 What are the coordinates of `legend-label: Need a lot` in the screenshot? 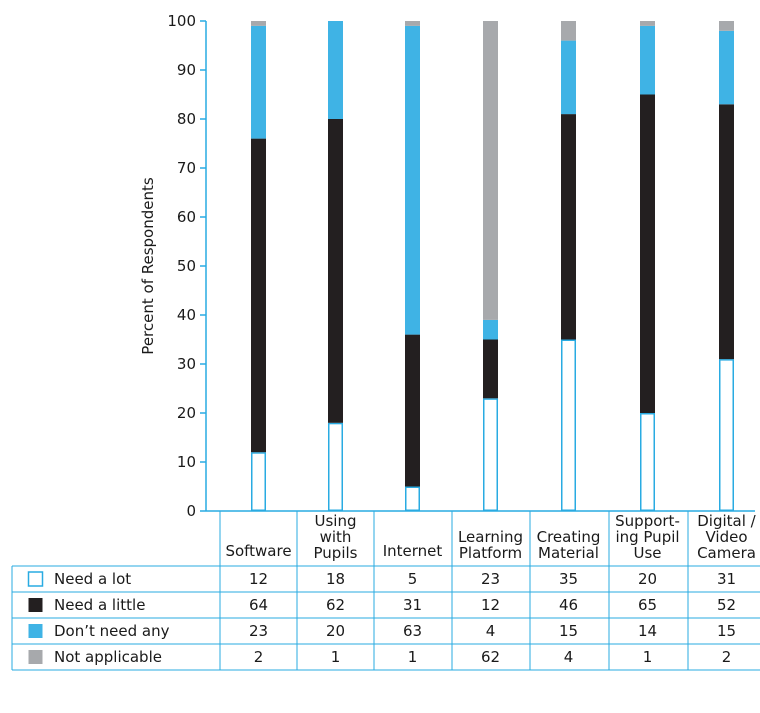 It's located at (92, 579).